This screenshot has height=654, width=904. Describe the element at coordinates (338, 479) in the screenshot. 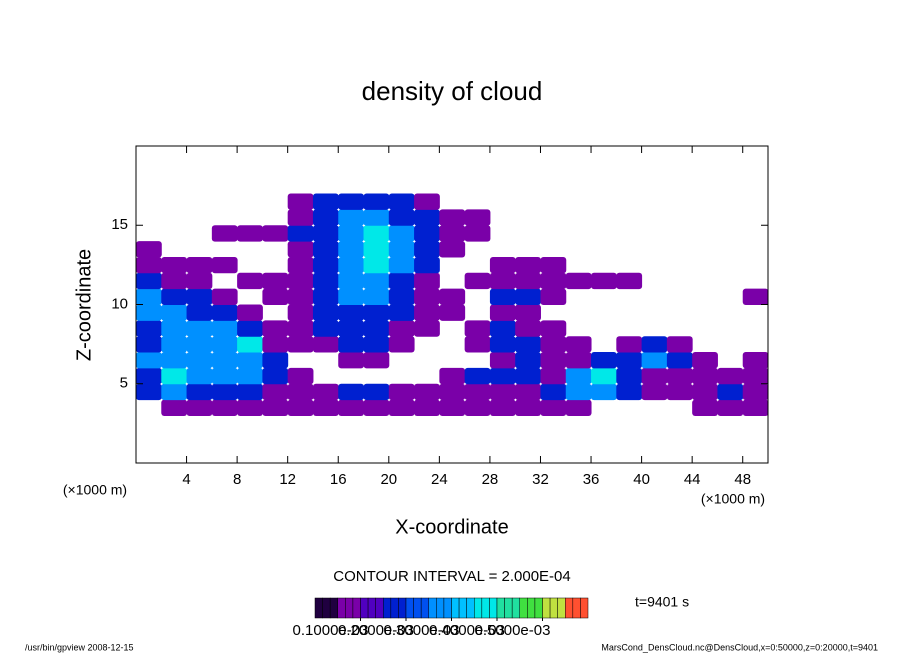

I see `x-tick-label: 16` at that location.